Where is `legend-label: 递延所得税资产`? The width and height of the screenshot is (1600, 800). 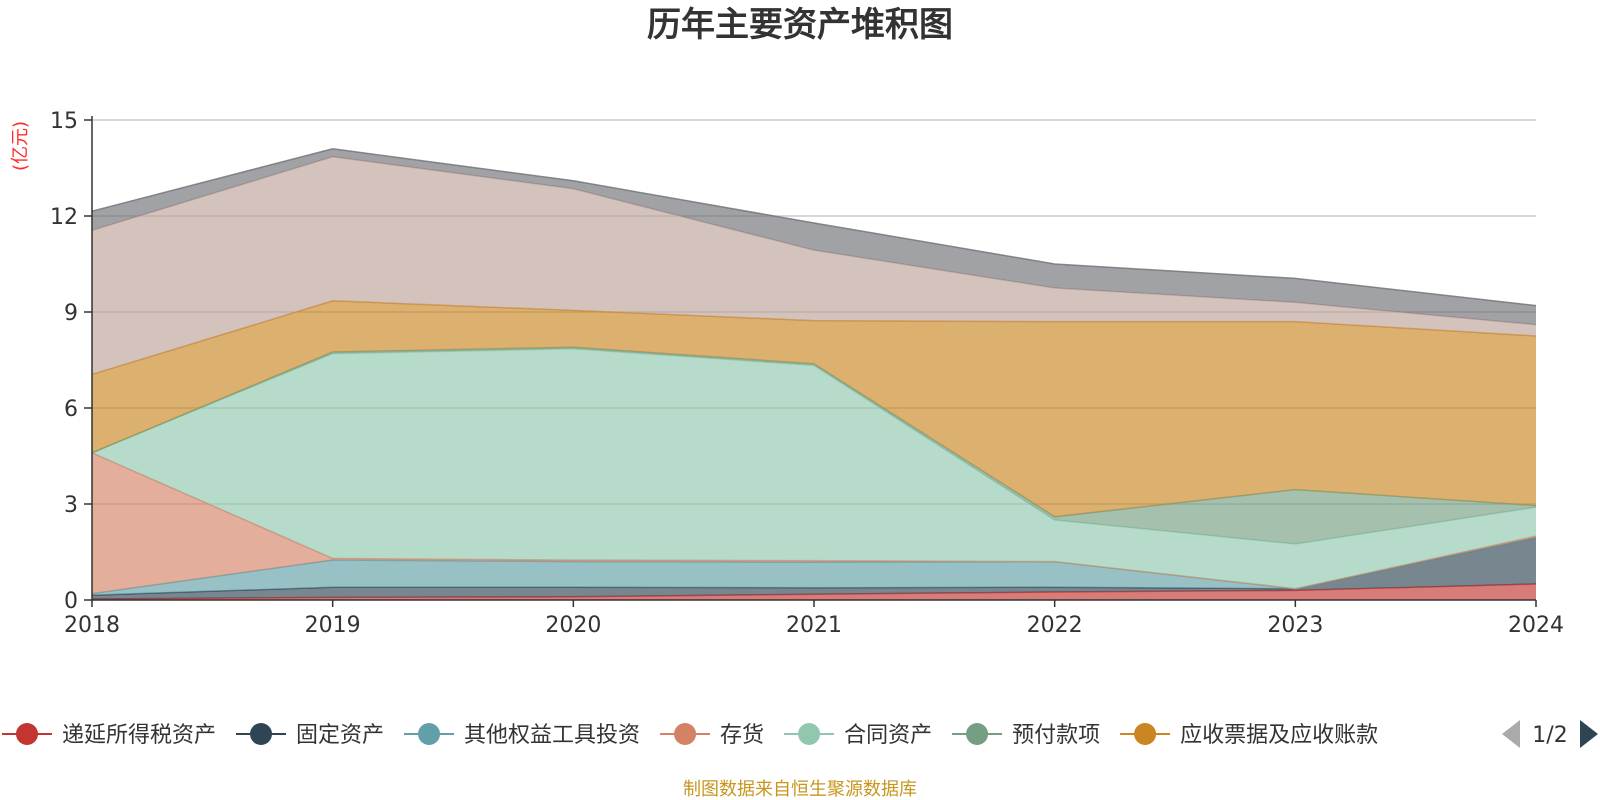
legend-label: 递延所得税资产 is located at coordinates (139, 735).